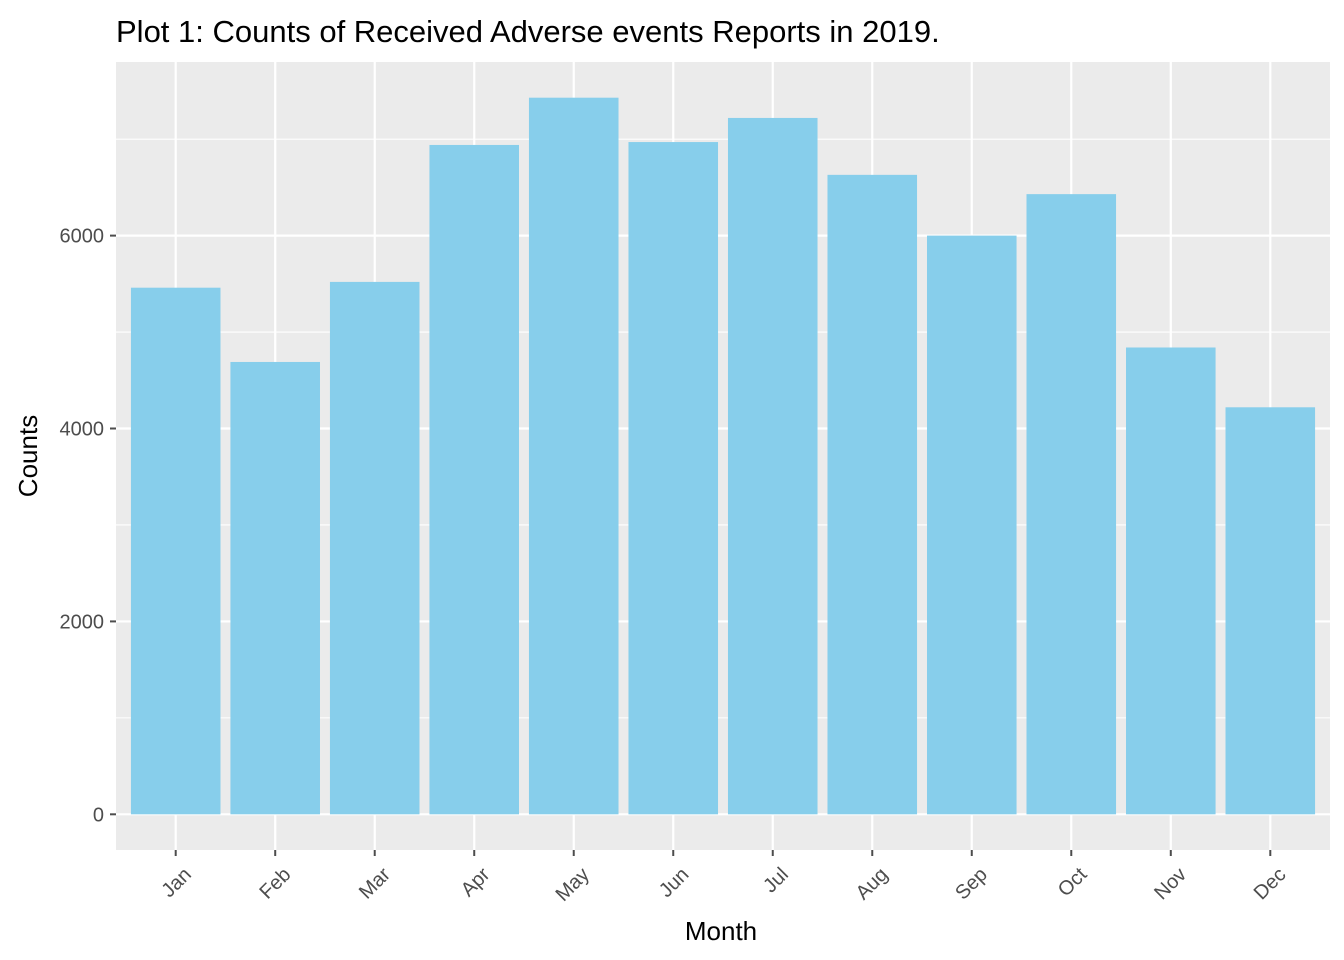 The image size is (1344, 960). Describe the element at coordinates (1071, 504) in the screenshot. I see `bar-oct` at that location.